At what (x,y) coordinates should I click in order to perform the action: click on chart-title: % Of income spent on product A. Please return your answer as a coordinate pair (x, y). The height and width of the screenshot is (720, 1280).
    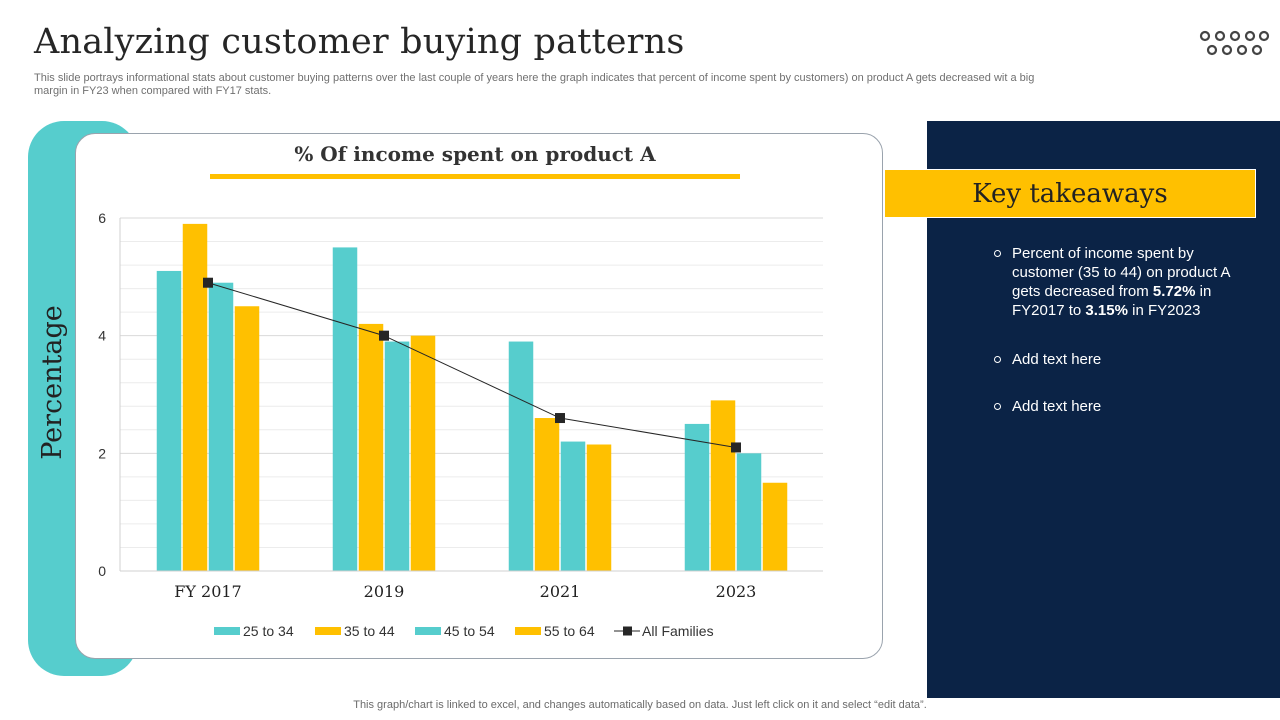
    Looking at the image, I should click on (475, 154).